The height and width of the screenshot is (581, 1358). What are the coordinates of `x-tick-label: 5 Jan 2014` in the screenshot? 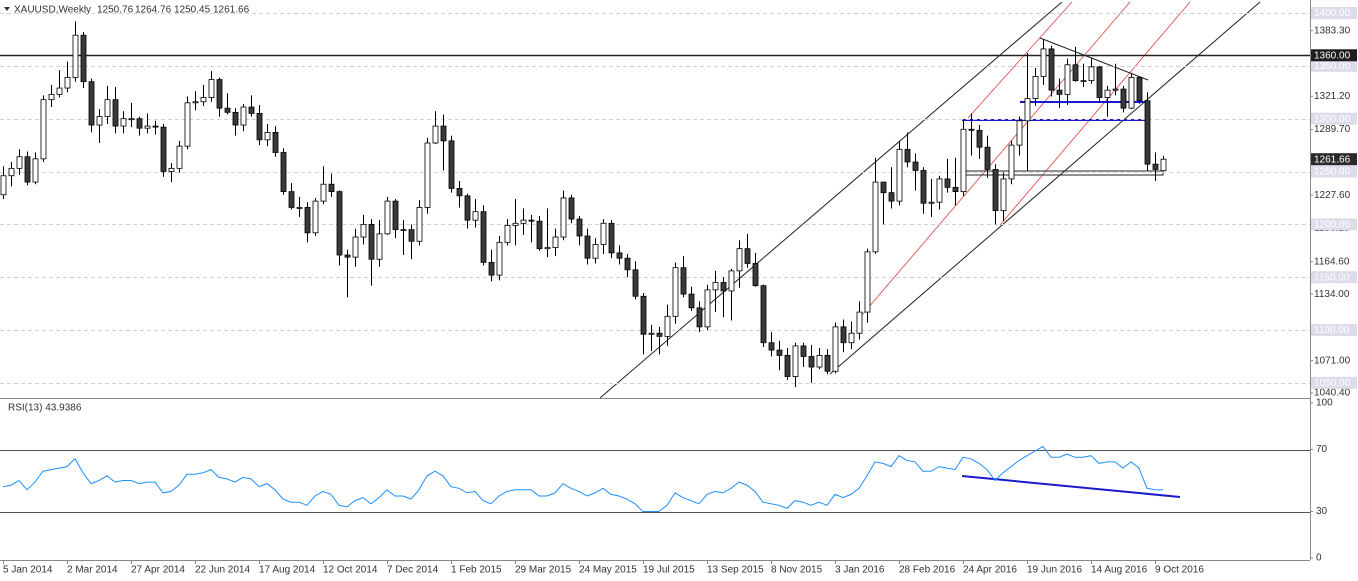 It's located at (28, 570).